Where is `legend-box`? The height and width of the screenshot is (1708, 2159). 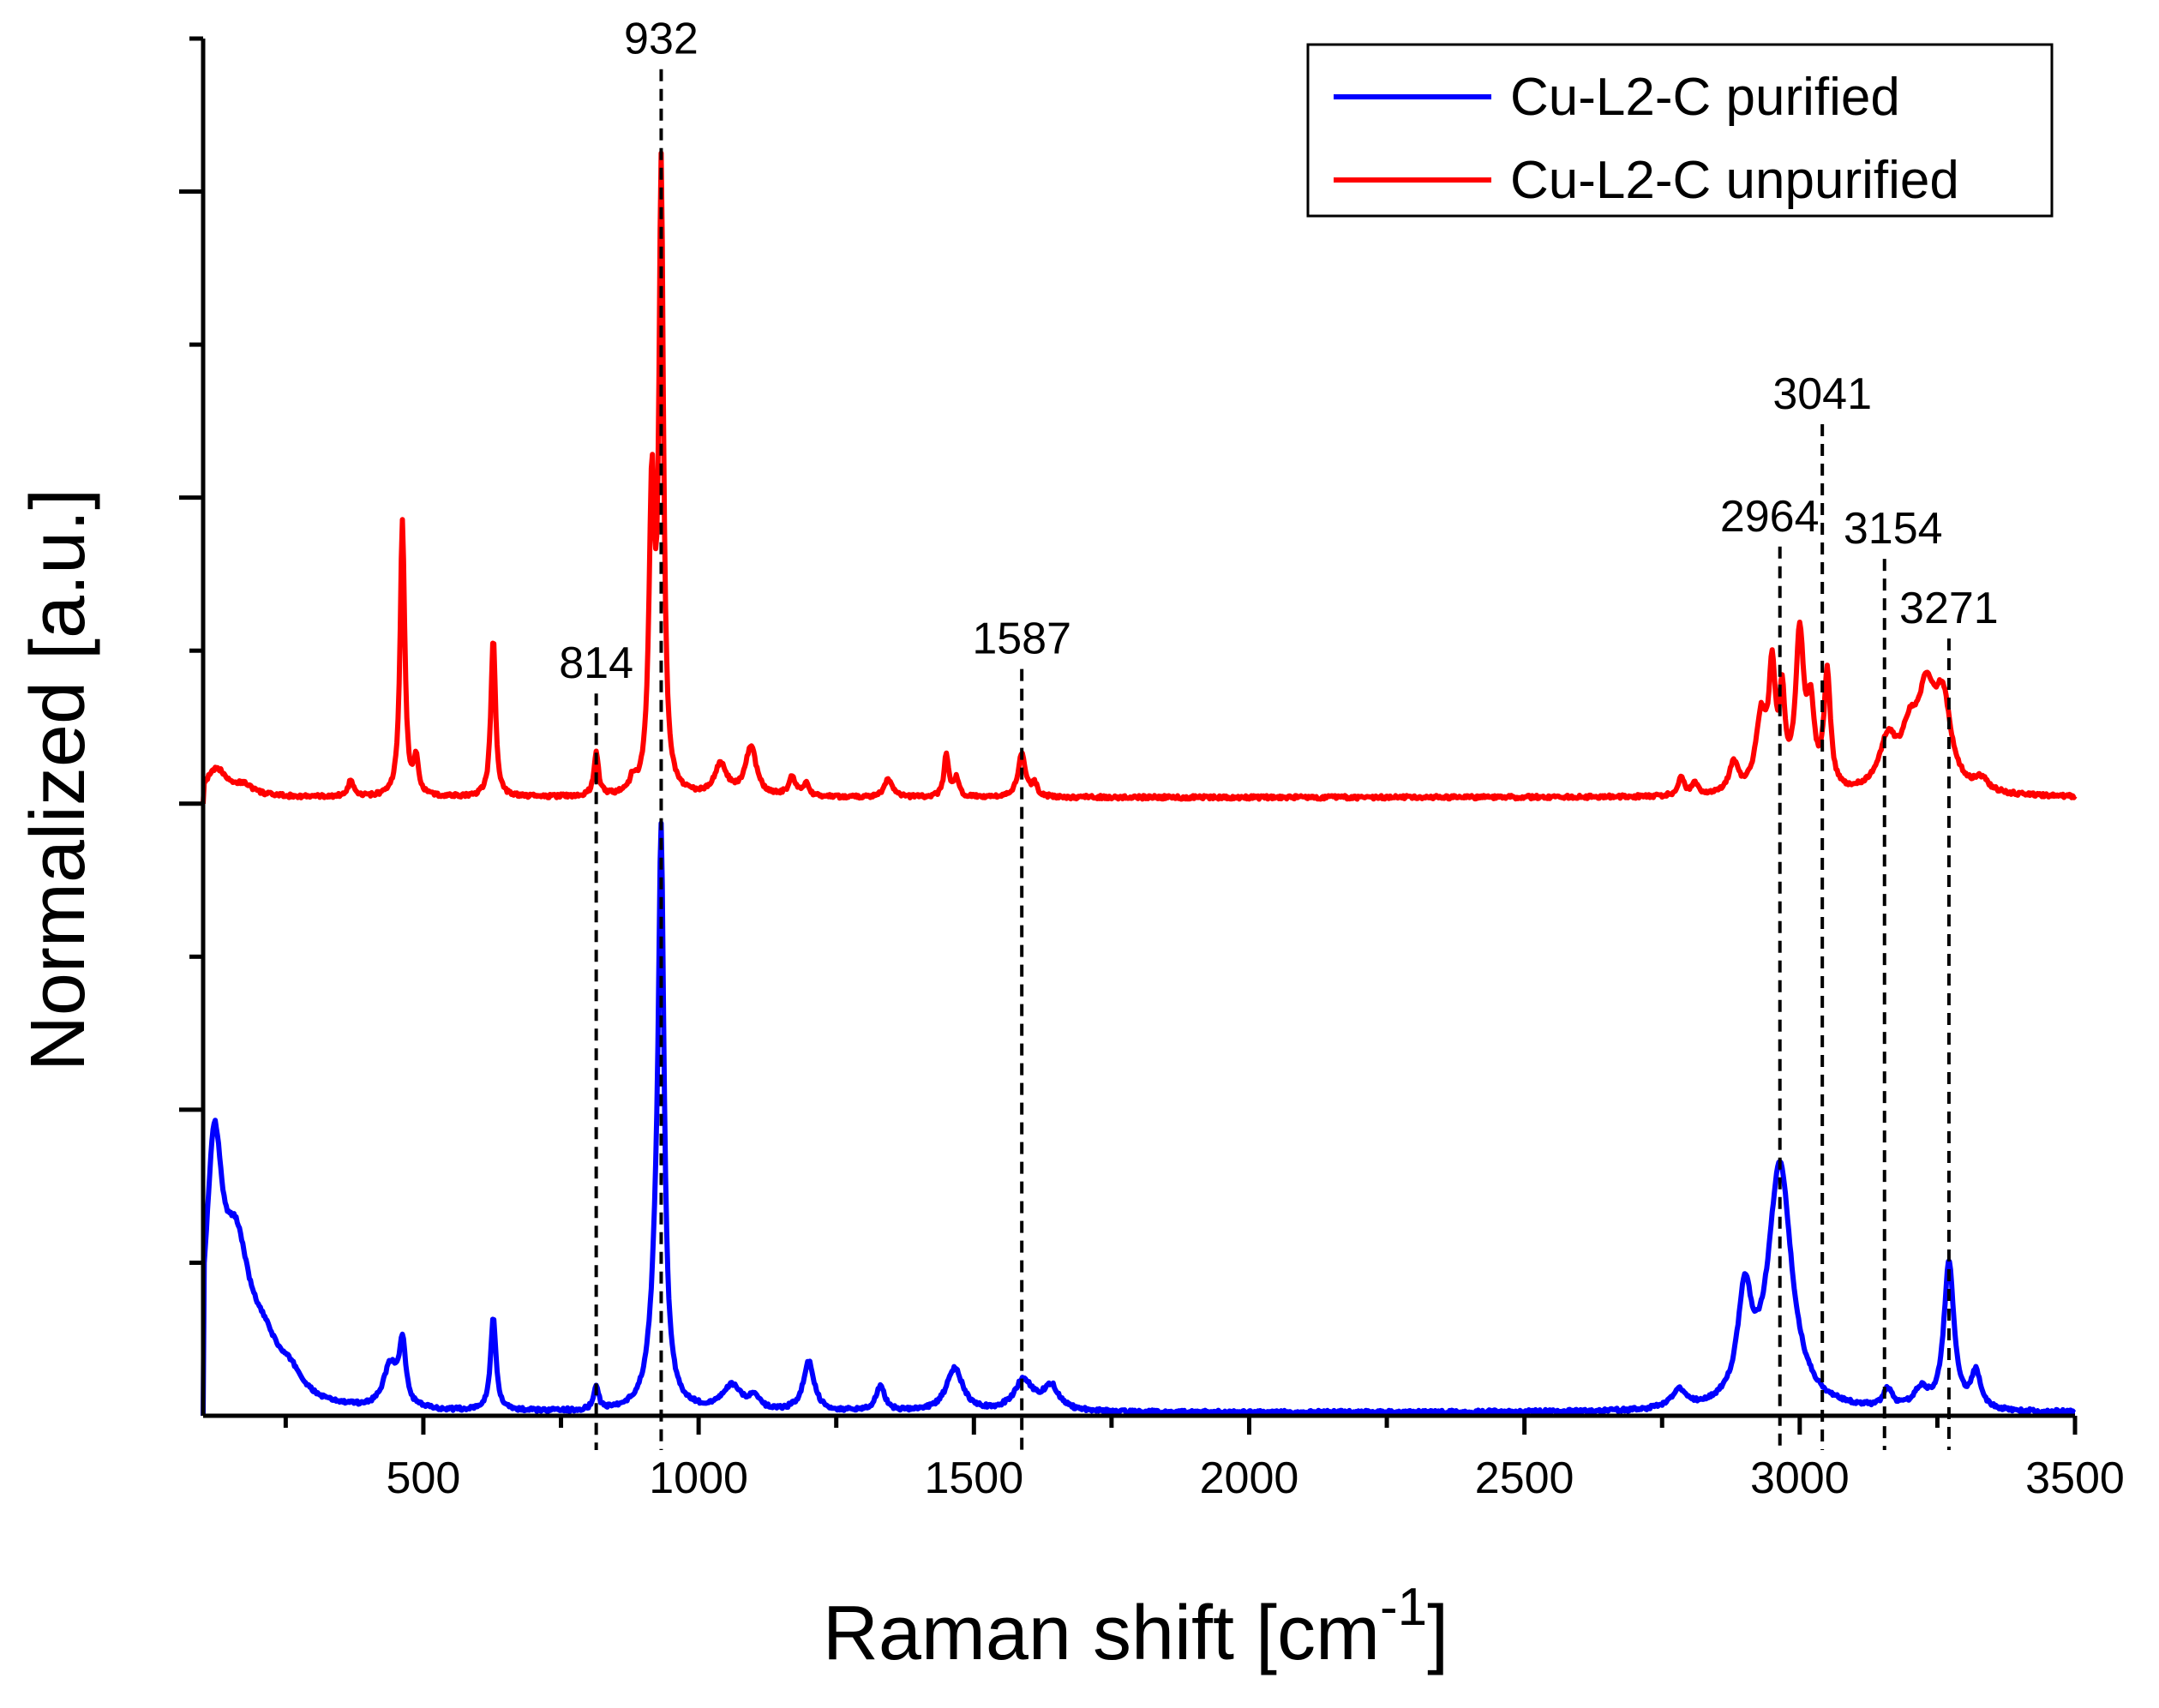 legend-box is located at coordinates (1680, 130).